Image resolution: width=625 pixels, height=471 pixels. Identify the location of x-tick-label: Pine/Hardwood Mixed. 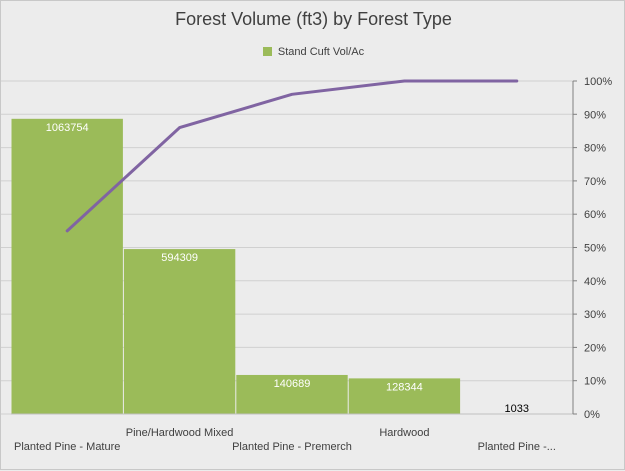
(180, 433).